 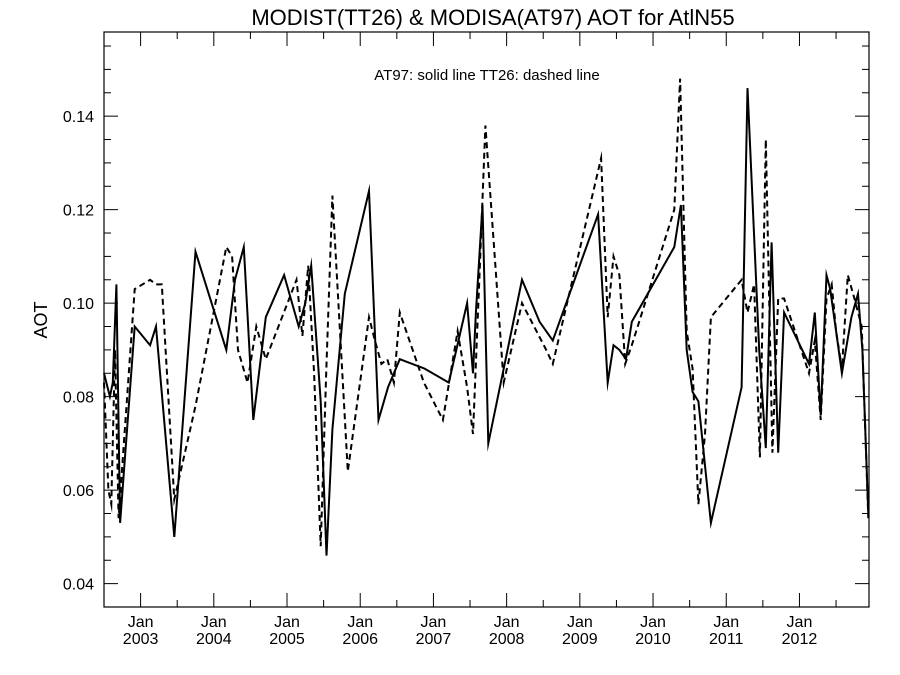 I want to click on y-tick-label: 0.14, so click(x=78, y=117).